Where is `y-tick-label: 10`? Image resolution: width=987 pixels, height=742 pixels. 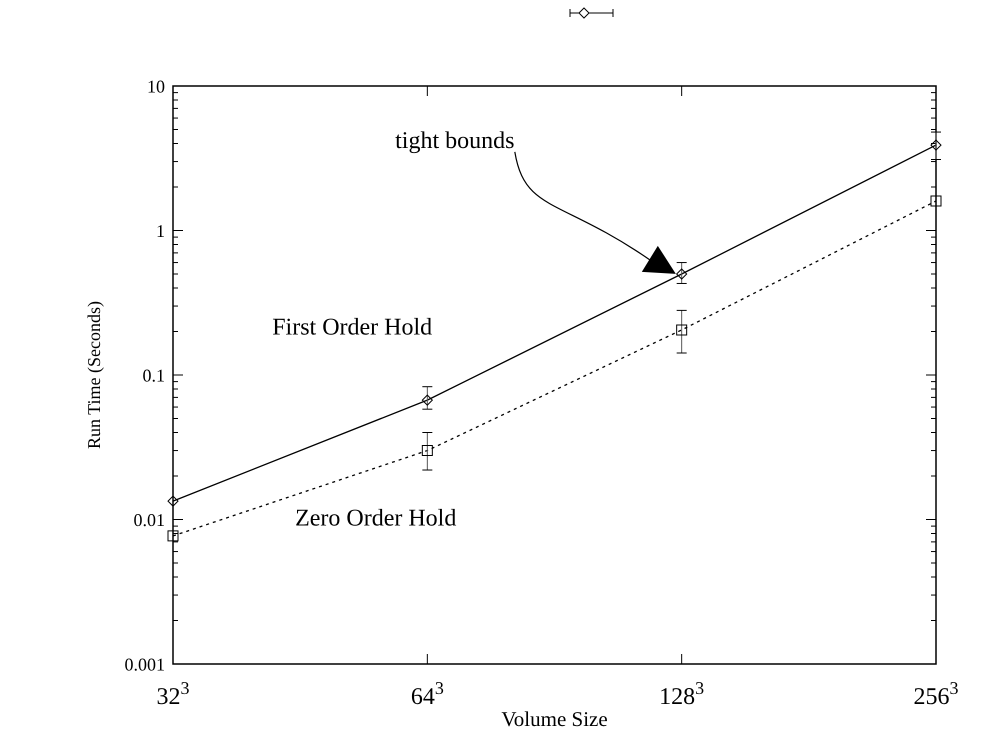 y-tick-label: 10 is located at coordinates (156, 86).